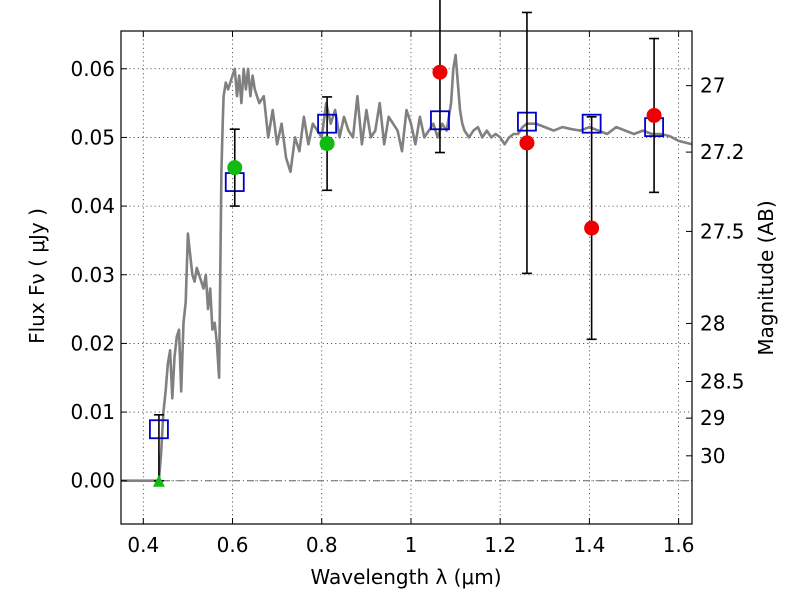 This screenshot has width=800, height=600. Describe the element at coordinates (158, 480) in the screenshot. I see `upper-limit-marker` at that location.